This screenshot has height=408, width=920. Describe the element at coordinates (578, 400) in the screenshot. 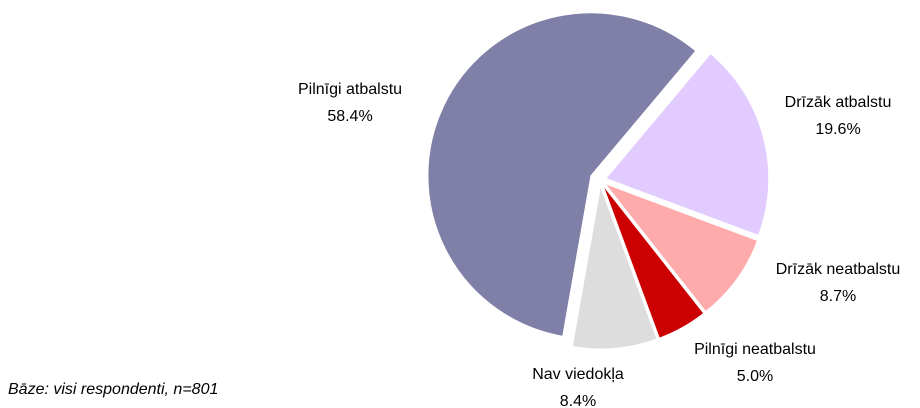

I see `slice-value-label: 8.4%` at that location.